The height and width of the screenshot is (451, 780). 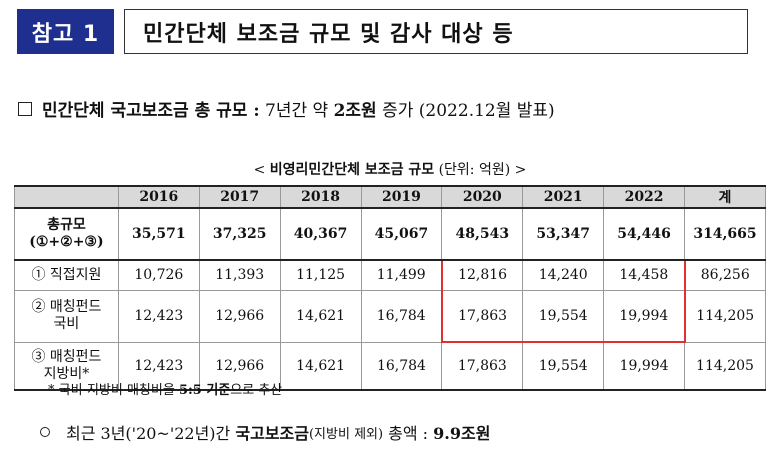 I want to click on row-label-line2: (①+②+③), so click(x=66, y=242).